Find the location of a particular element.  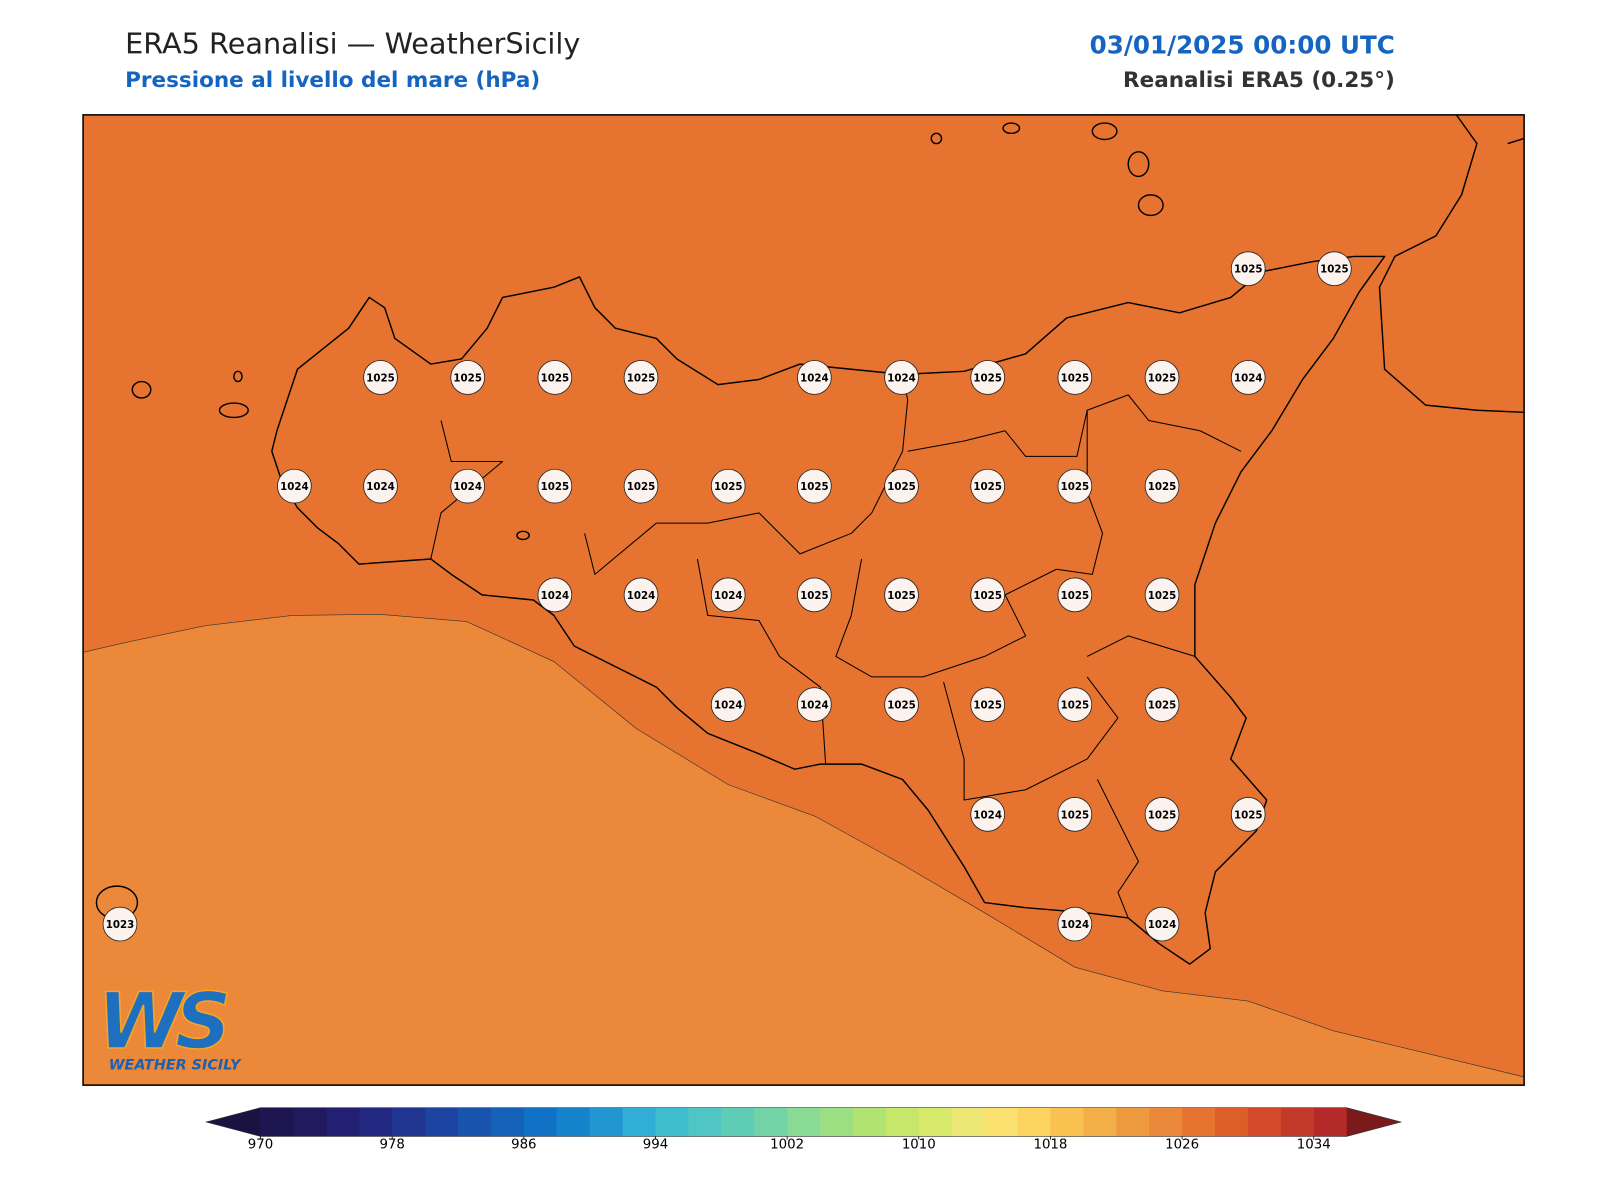

logo-caption: WEATHER SICILY is located at coordinates (175, 1066).